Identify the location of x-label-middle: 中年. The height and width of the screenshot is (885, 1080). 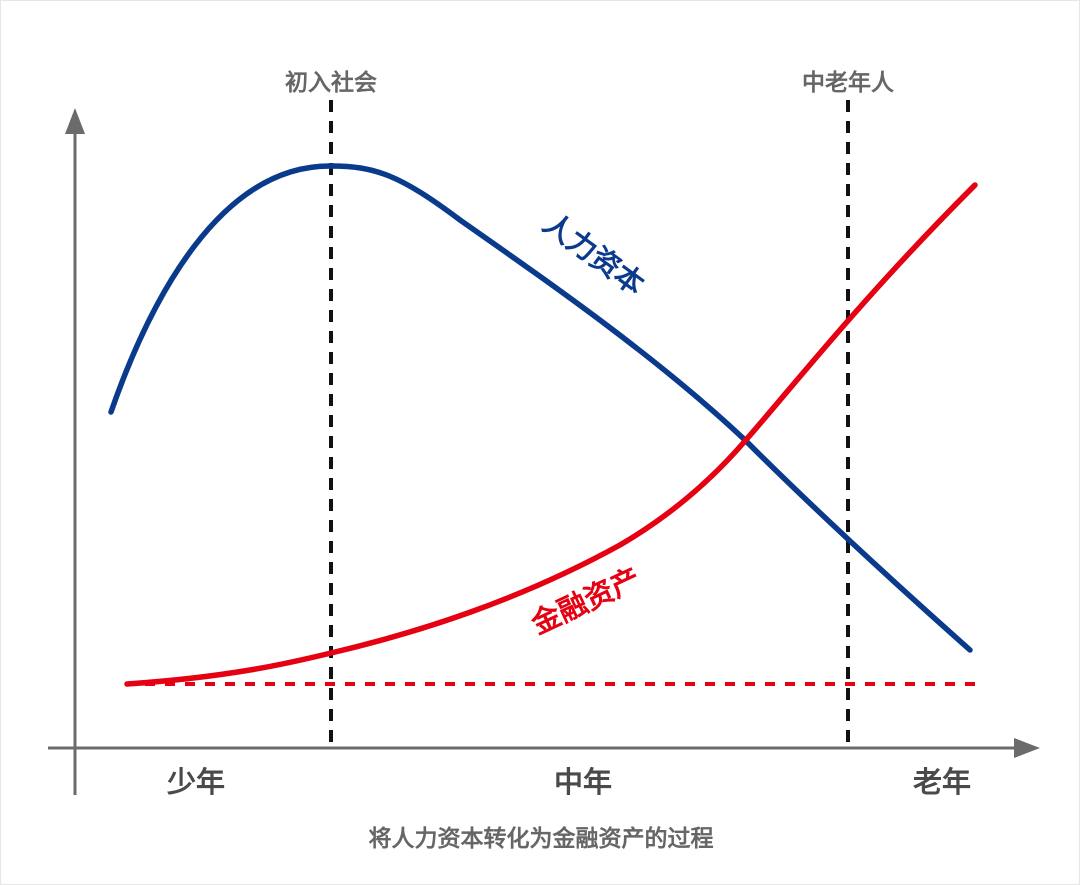
(583, 782).